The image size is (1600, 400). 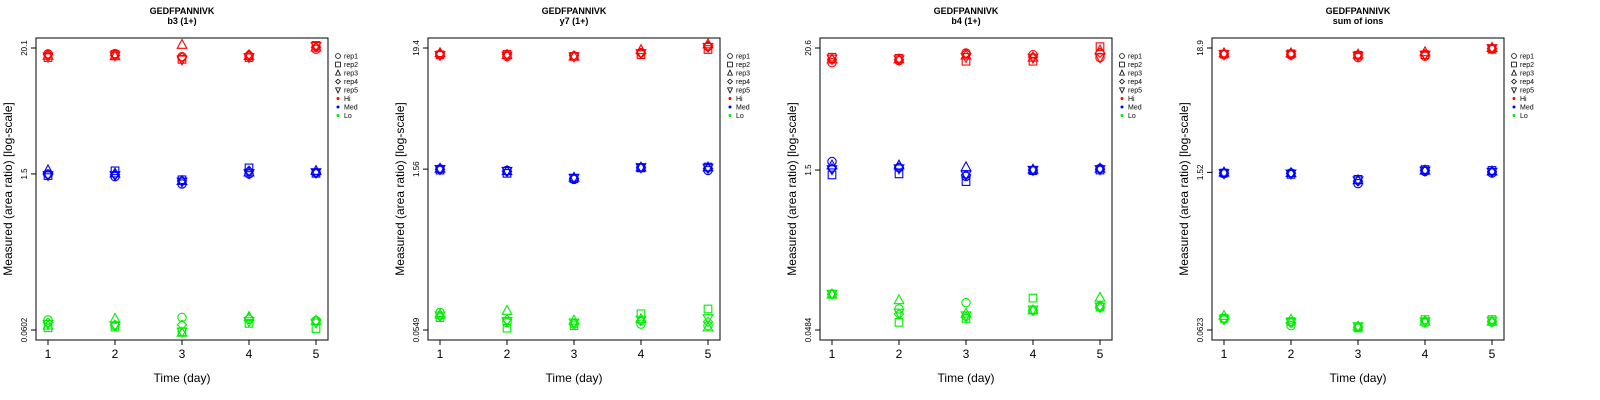 What do you see at coordinates (808, 48) in the screenshot?
I see `y-tick-label: 20.6` at bounding box center [808, 48].